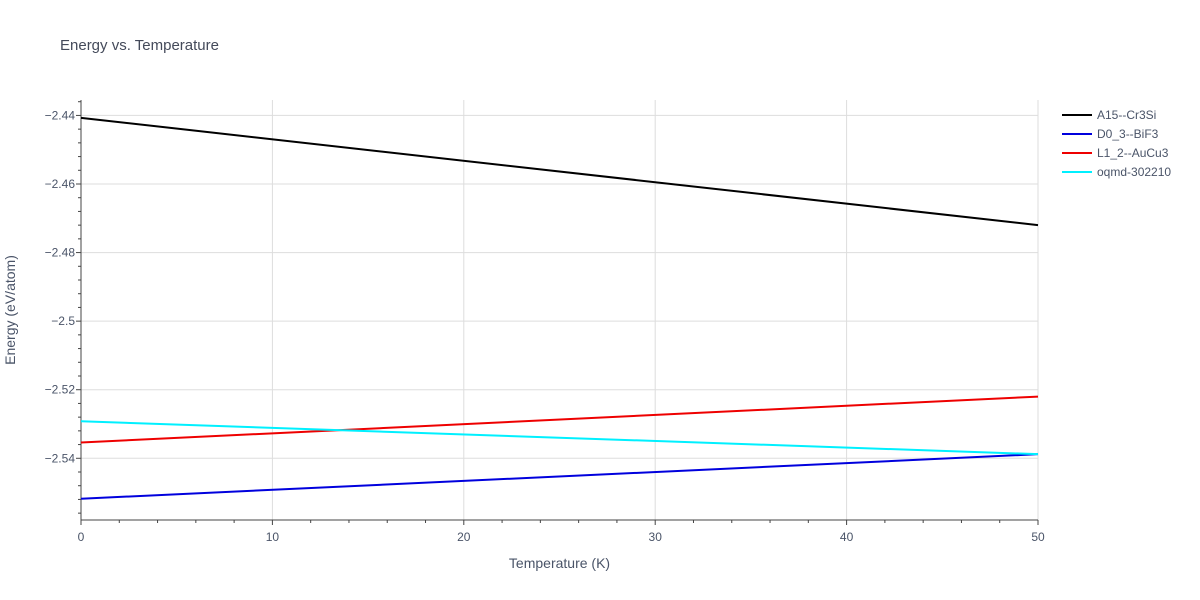 The image size is (1200, 600). What do you see at coordinates (464, 537) in the screenshot?
I see `x-tick-label: 20` at bounding box center [464, 537].